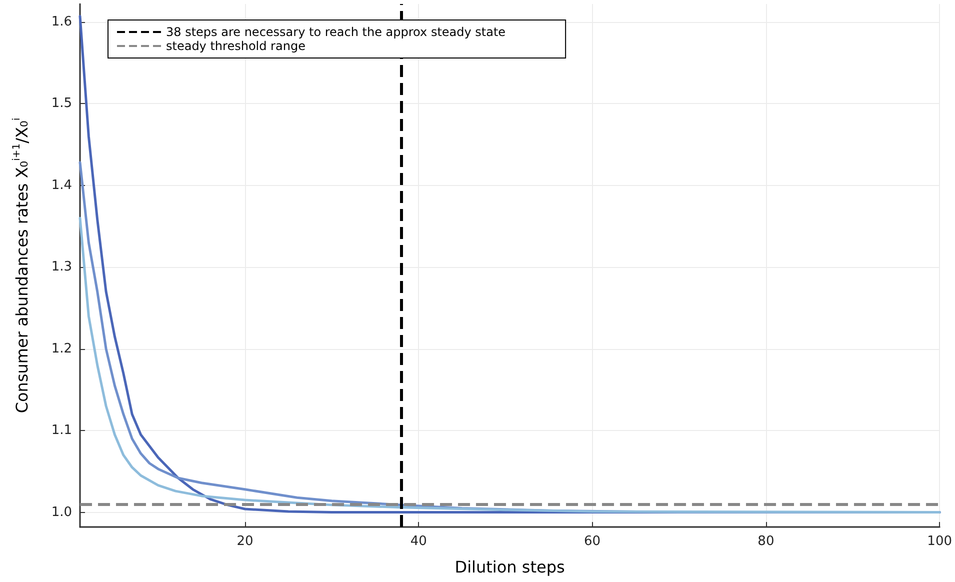 This screenshot has height=582, width=955. I want to click on x-tick-label: 20, so click(245, 541).